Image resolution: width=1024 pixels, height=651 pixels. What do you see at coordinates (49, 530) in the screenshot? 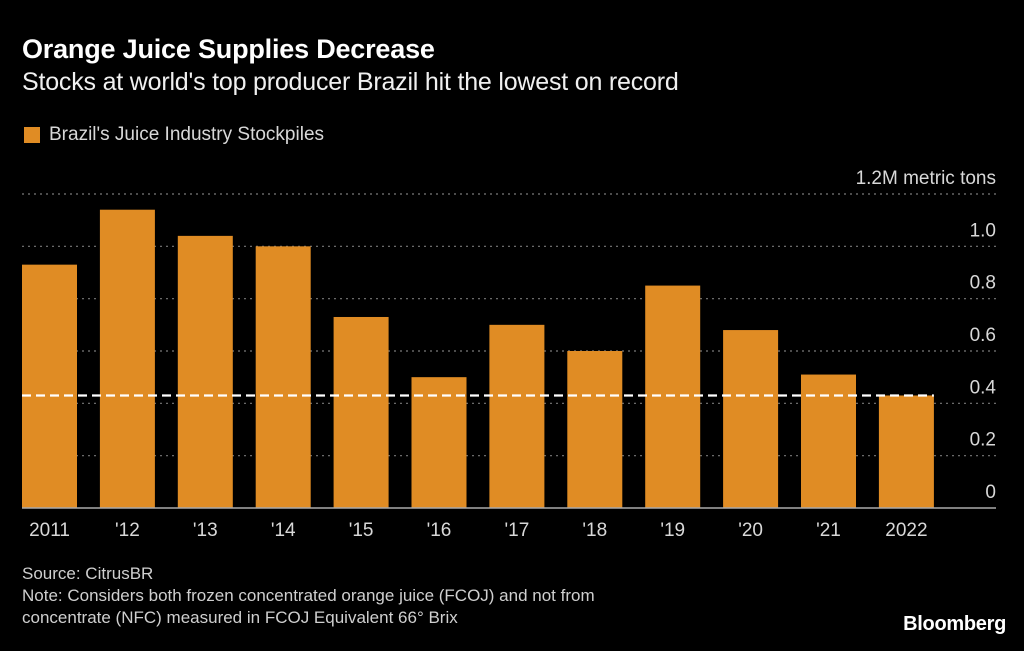
I see `x-tick-label: 2011` at bounding box center [49, 530].